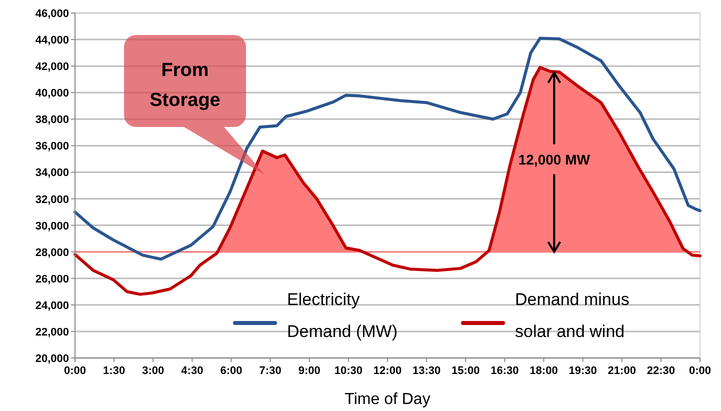 The height and width of the screenshot is (411, 721). Describe the element at coordinates (52, 306) in the screenshot. I see `y-tick-label: 24,000` at that location.